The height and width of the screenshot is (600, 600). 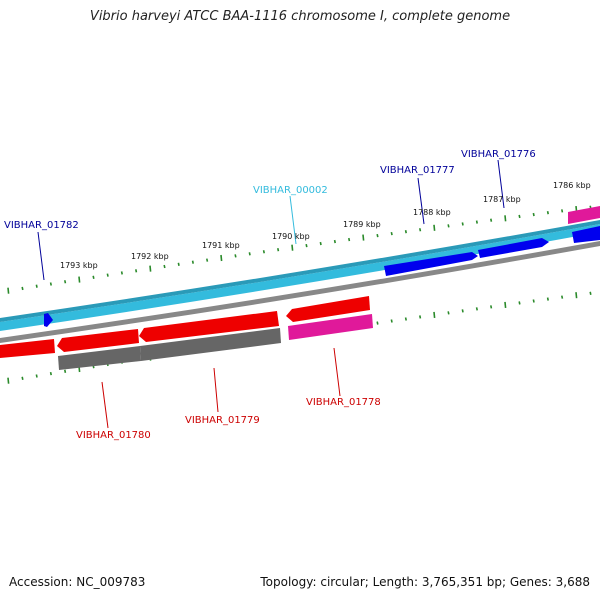 What do you see at coordinates (498, 154) in the screenshot?
I see `gene-label-vibhar-01776: VIBHAR_01776` at bounding box center [498, 154].